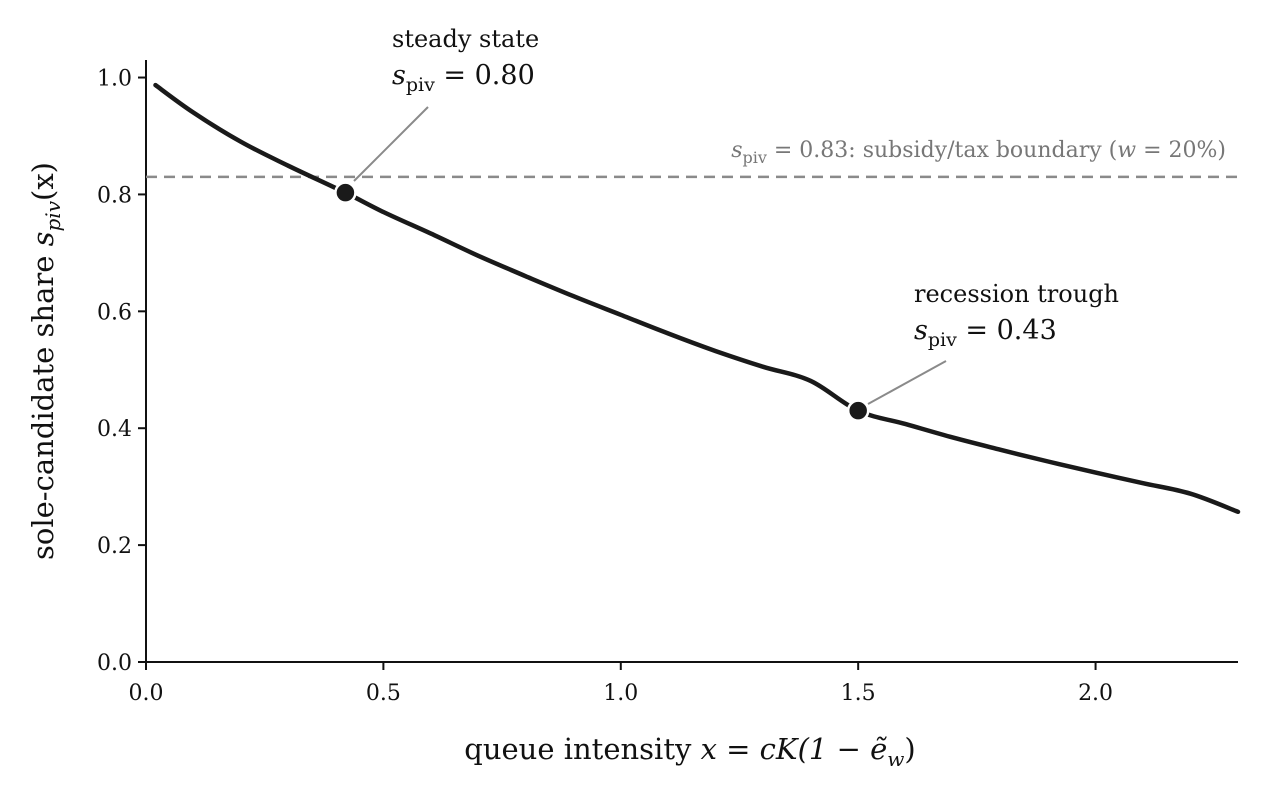  Describe the element at coordinates (858, 693) in the screenshot. I see `x-tick-label: 1.5` at that location.